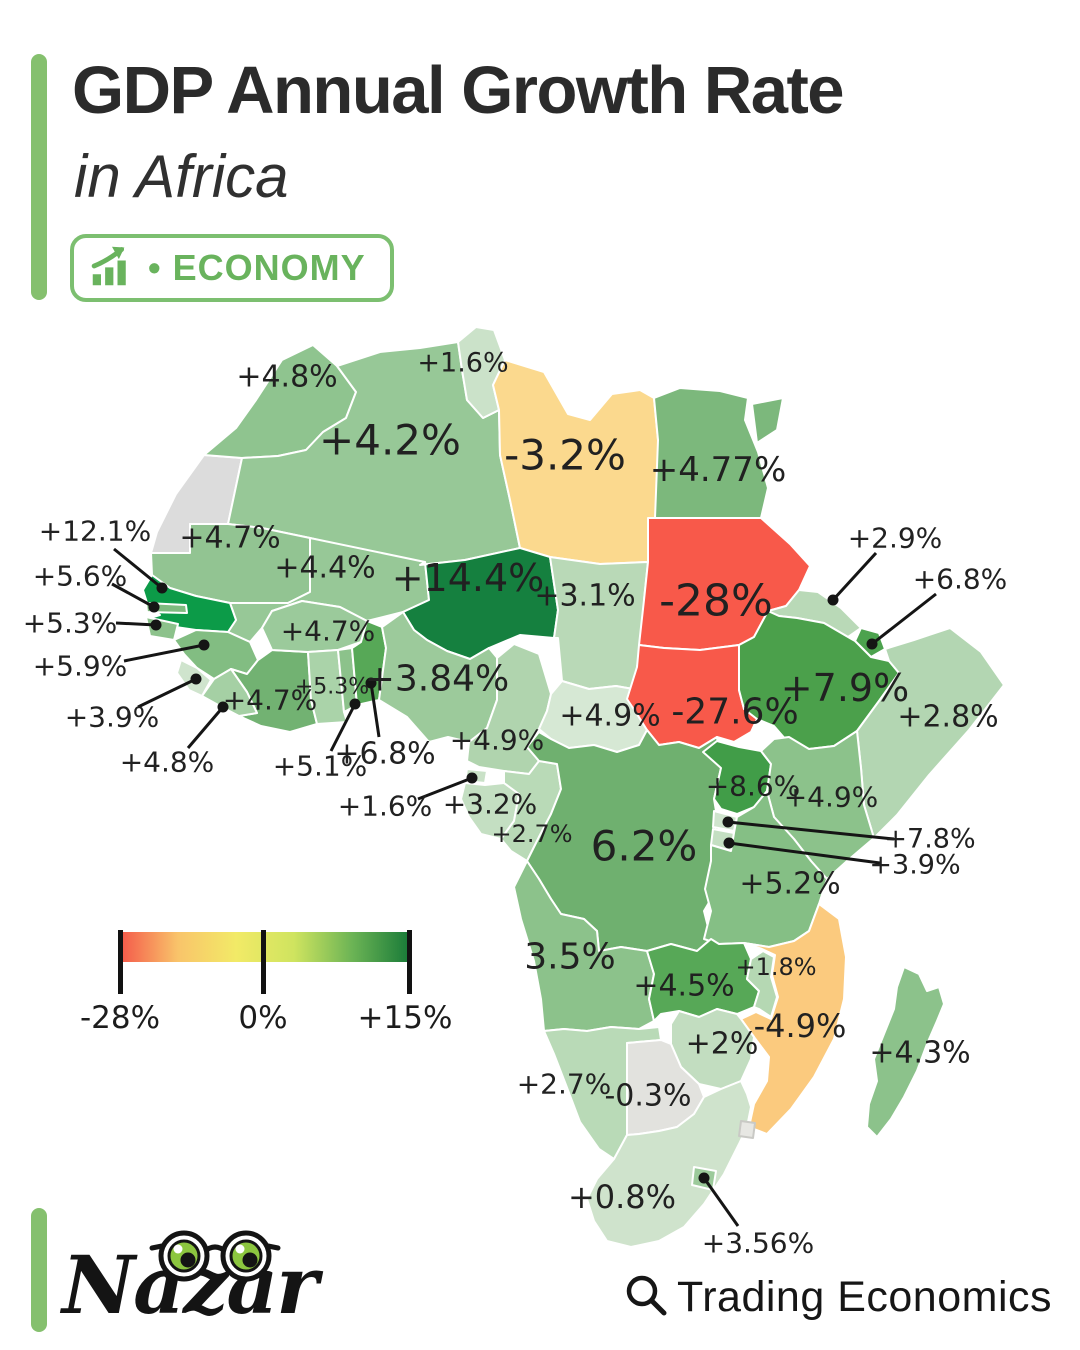  I want to click on glasses-icon, so click(215, 1256).